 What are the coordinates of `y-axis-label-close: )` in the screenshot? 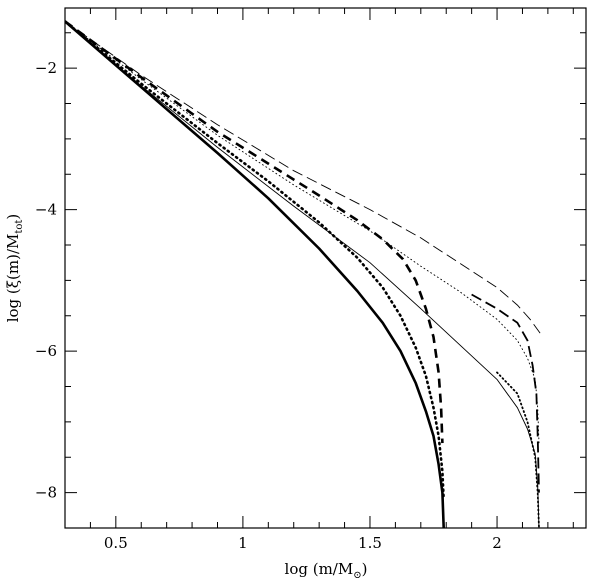 It's located at (13, 217).